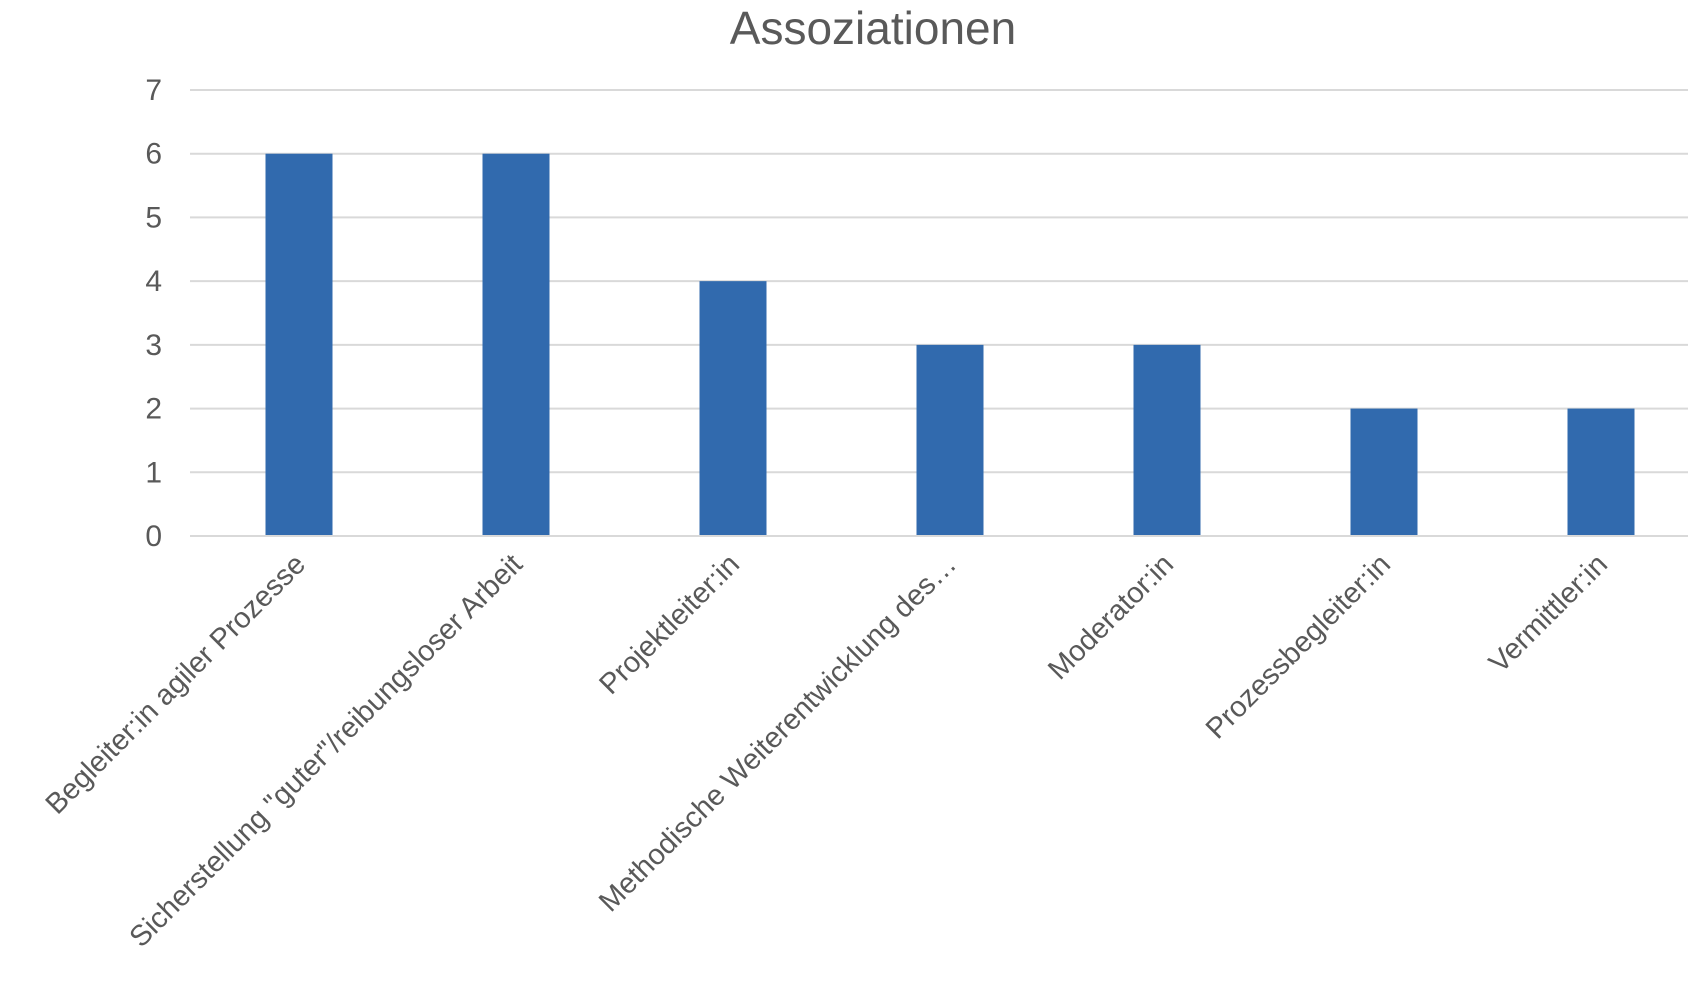 Image resolution: width=1688 pixels, height=997 pixels. What do you see at coordinates (176, 684) in the screenshot?
I see `x-category-label: Begleiter:in agiler Prozesse` at bounding box center [176, 684].